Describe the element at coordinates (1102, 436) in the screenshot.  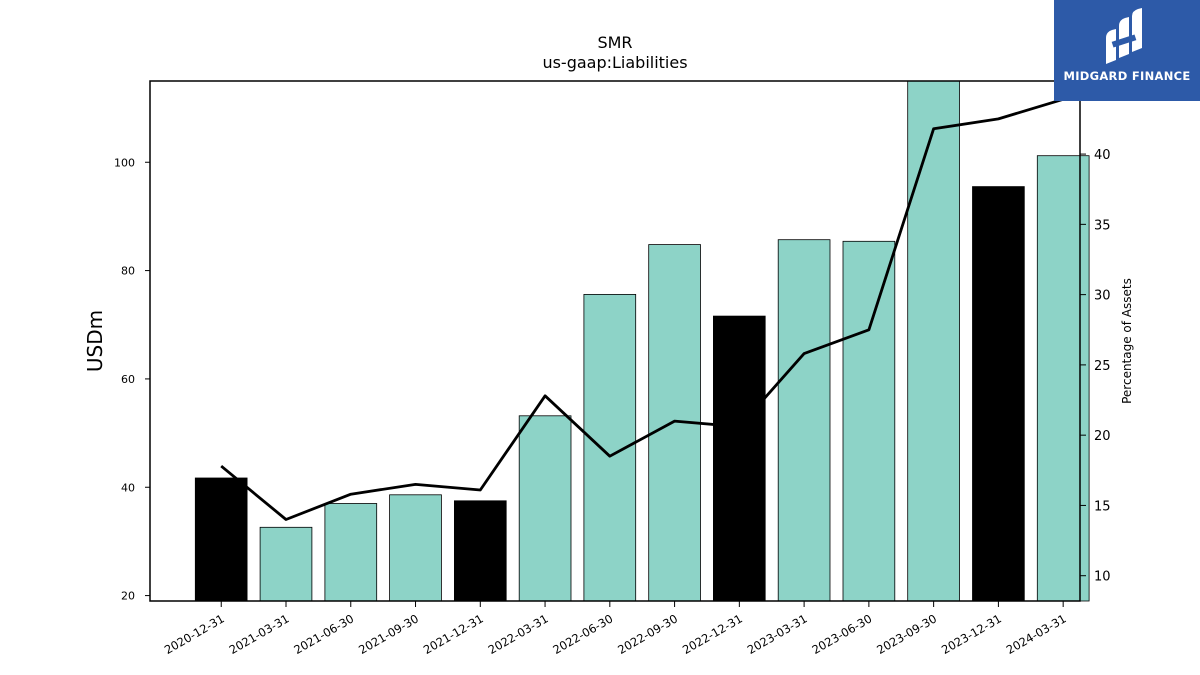
I see `y2-tick-label: 20` at that location.